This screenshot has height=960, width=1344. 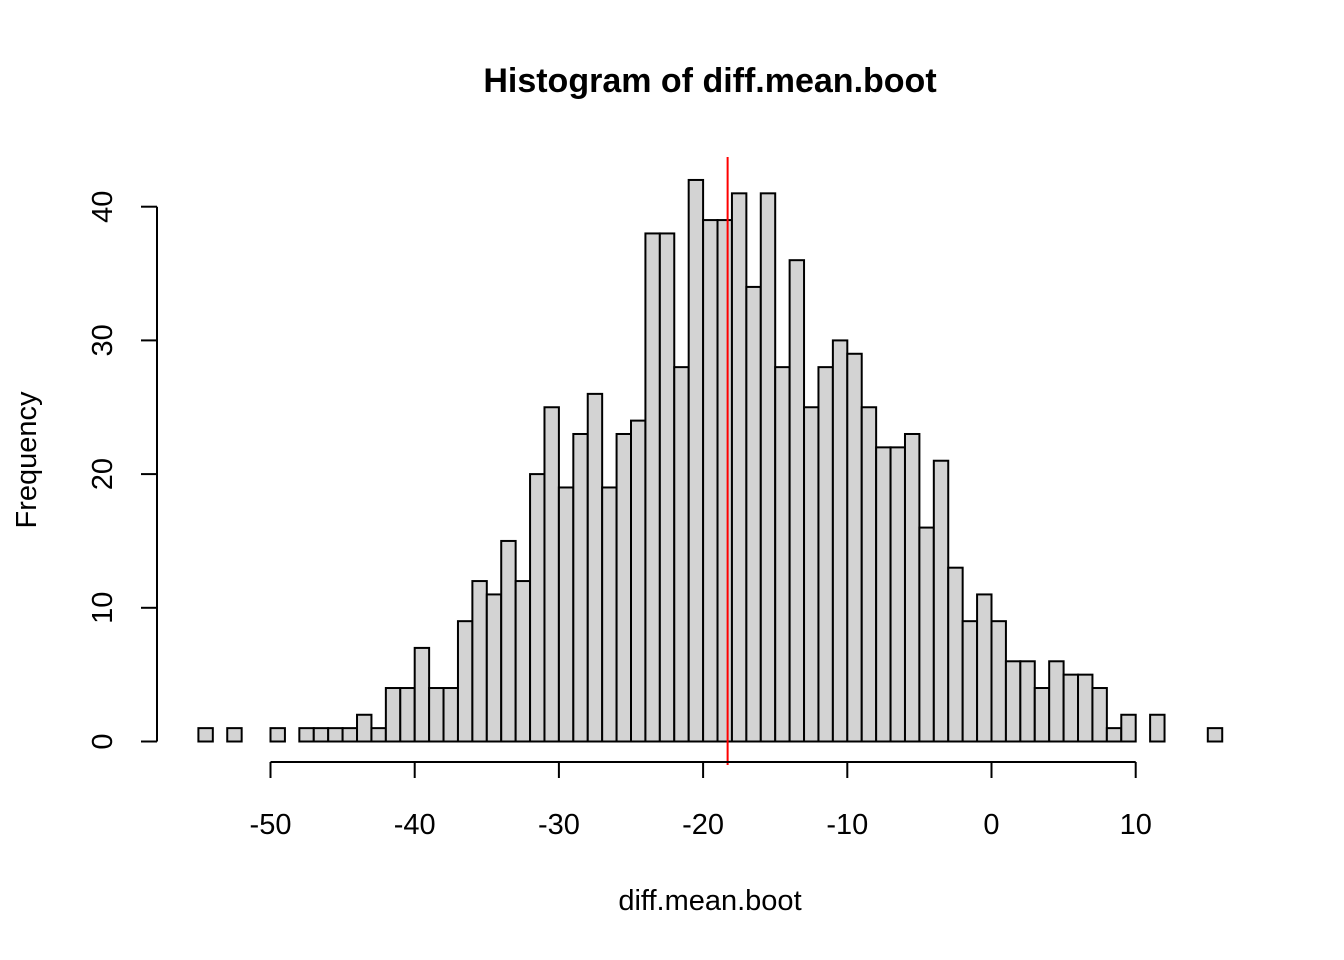 What do you see at coordinates (103, 474) in the screenshot?
I see `y-tick-label: 20` at bounding box center [103, 474].